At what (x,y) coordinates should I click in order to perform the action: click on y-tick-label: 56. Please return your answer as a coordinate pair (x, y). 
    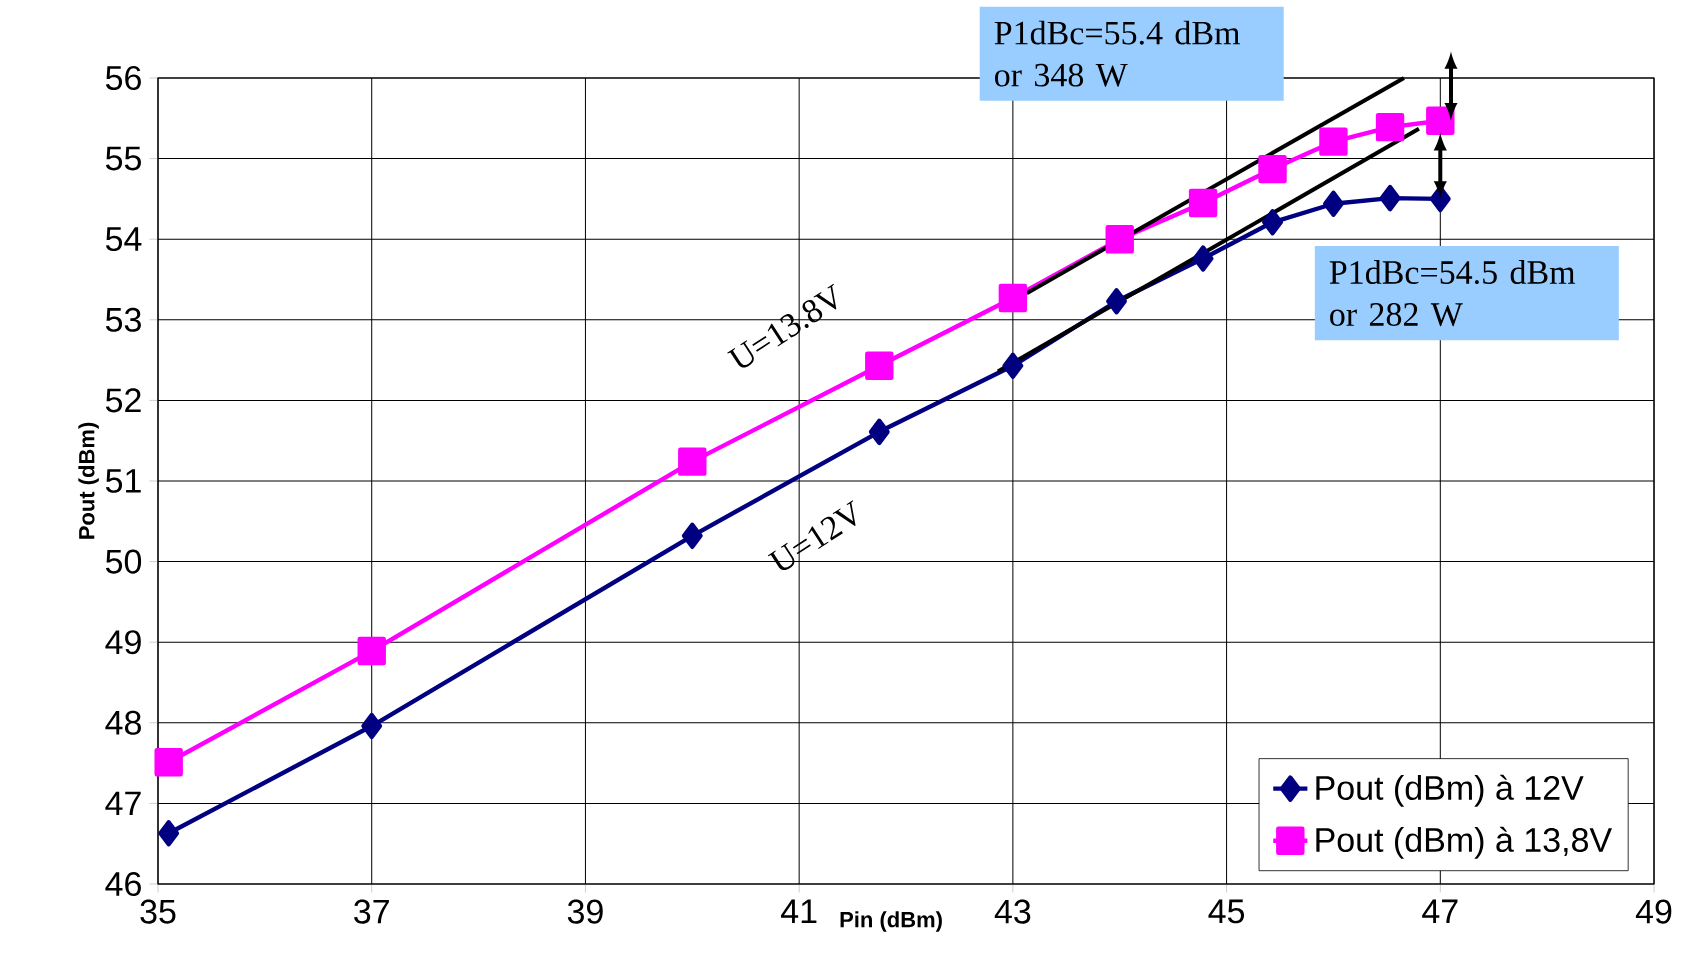
    Looking at the image, I should click on (123, 78).